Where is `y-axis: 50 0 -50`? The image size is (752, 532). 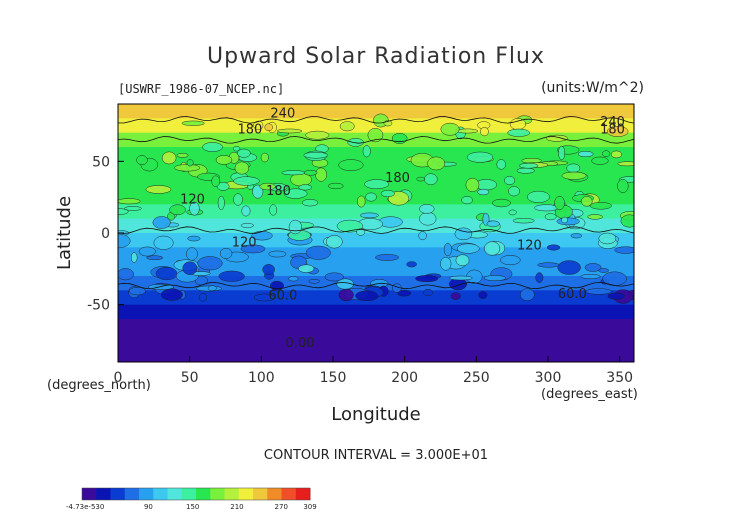 y-axis: 50 0 -50 is located at coordinates (105, 234).